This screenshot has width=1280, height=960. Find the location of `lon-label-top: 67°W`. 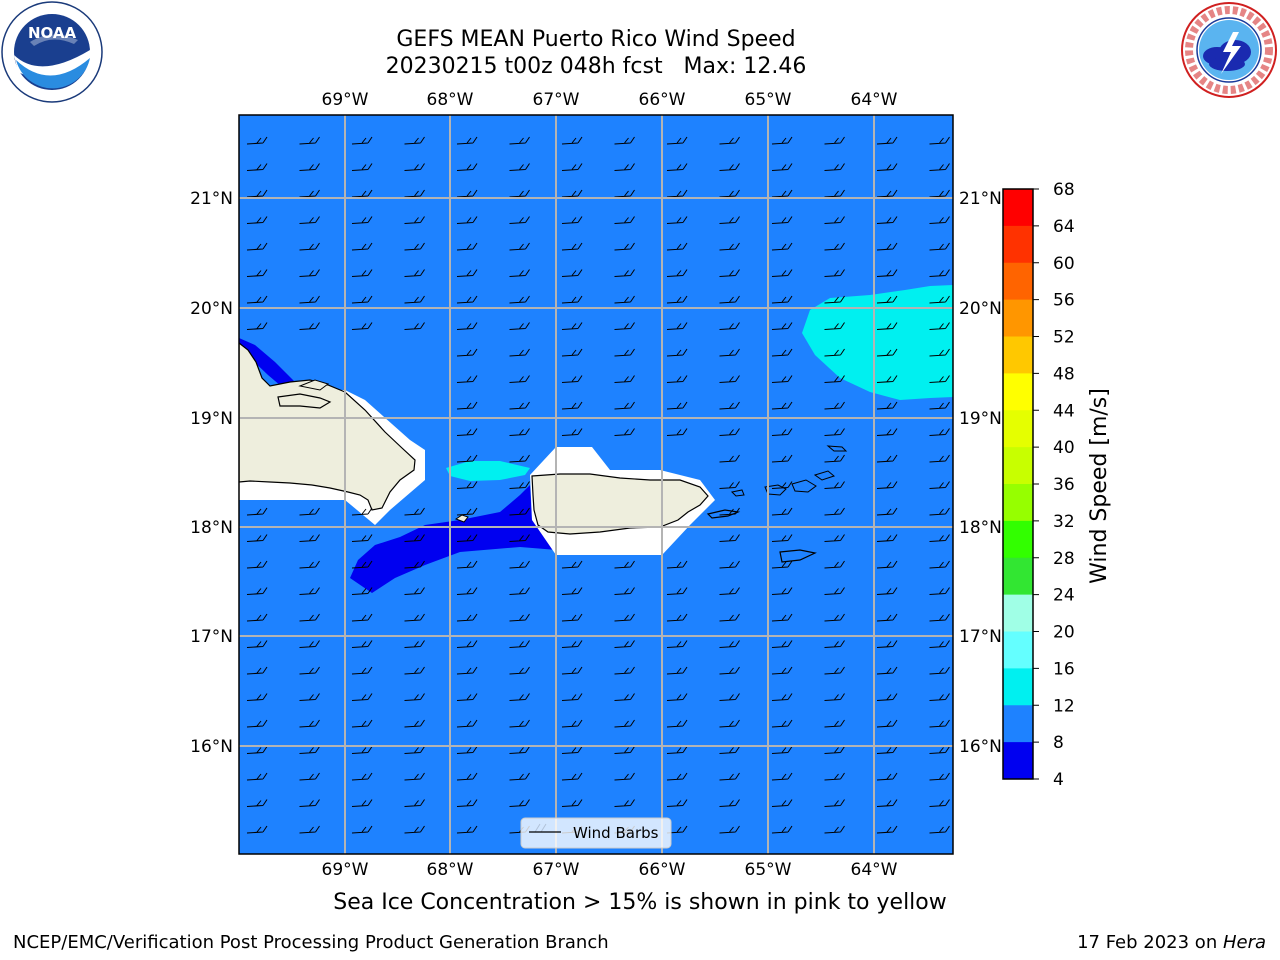

lon-label-top: 67°W is located at coordinates (556, 100).